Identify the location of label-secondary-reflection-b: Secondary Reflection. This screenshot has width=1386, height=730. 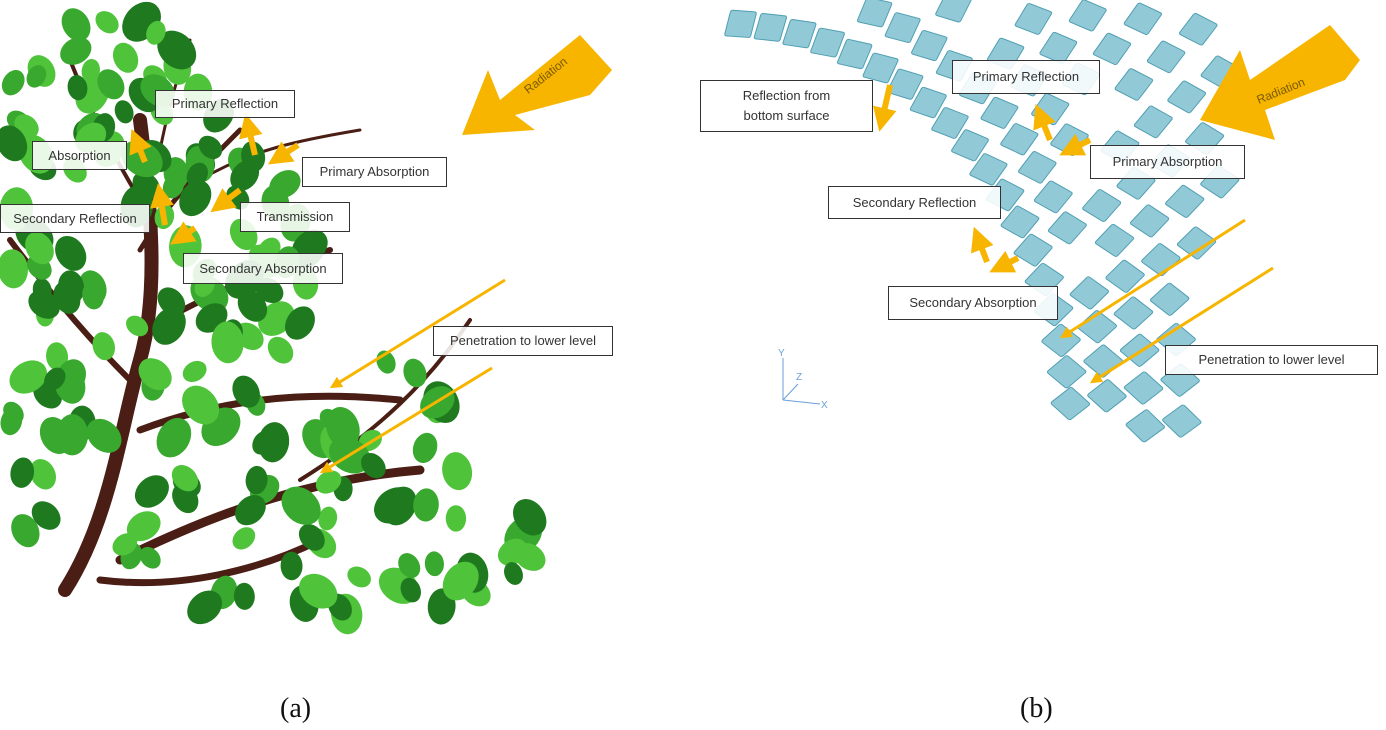
(914, 202).